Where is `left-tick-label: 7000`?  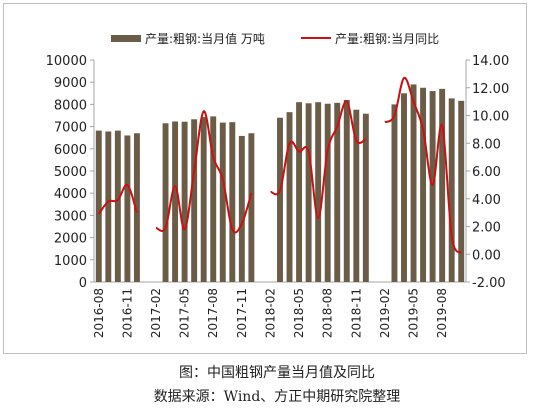
left-tick-label: 7000 is located at coordinates (70, 128).